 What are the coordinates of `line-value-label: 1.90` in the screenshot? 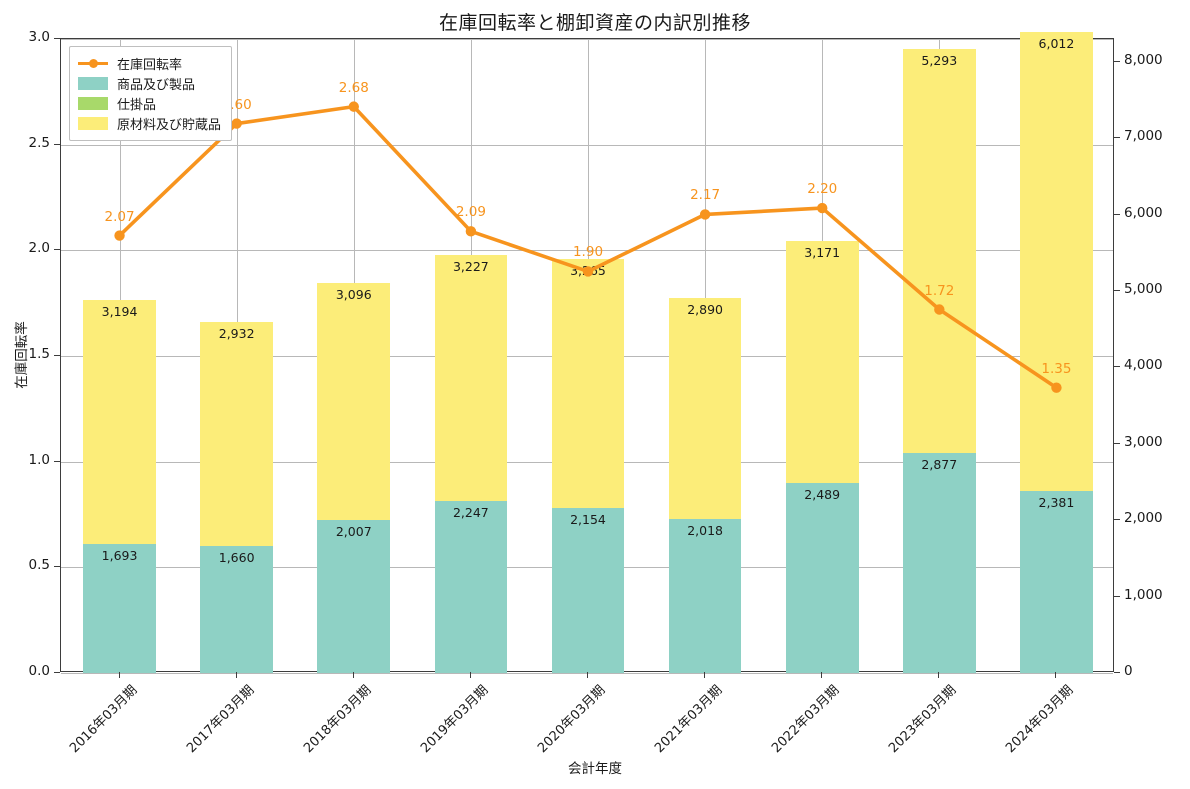 It's located at (588, 252).